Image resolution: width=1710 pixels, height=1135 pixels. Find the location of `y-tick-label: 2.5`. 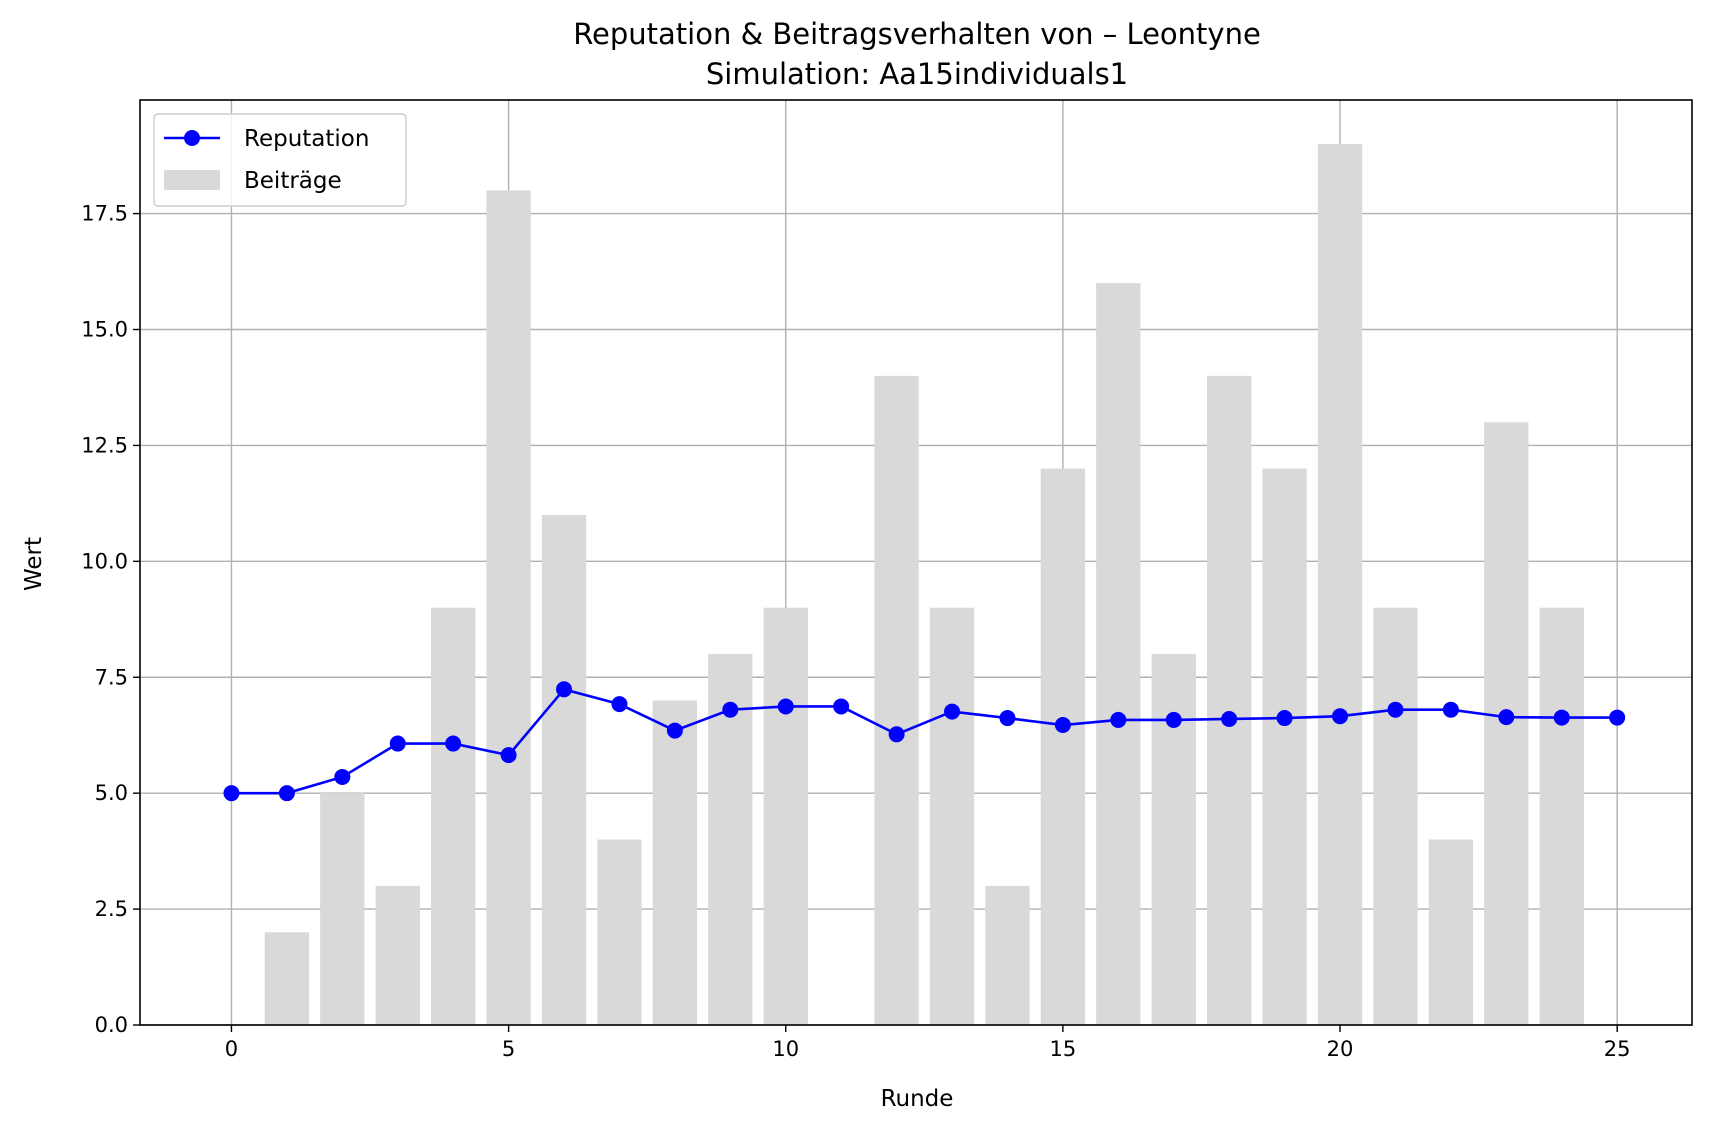

y-tick-label: 2.5 is located at coordinates (111, 909).